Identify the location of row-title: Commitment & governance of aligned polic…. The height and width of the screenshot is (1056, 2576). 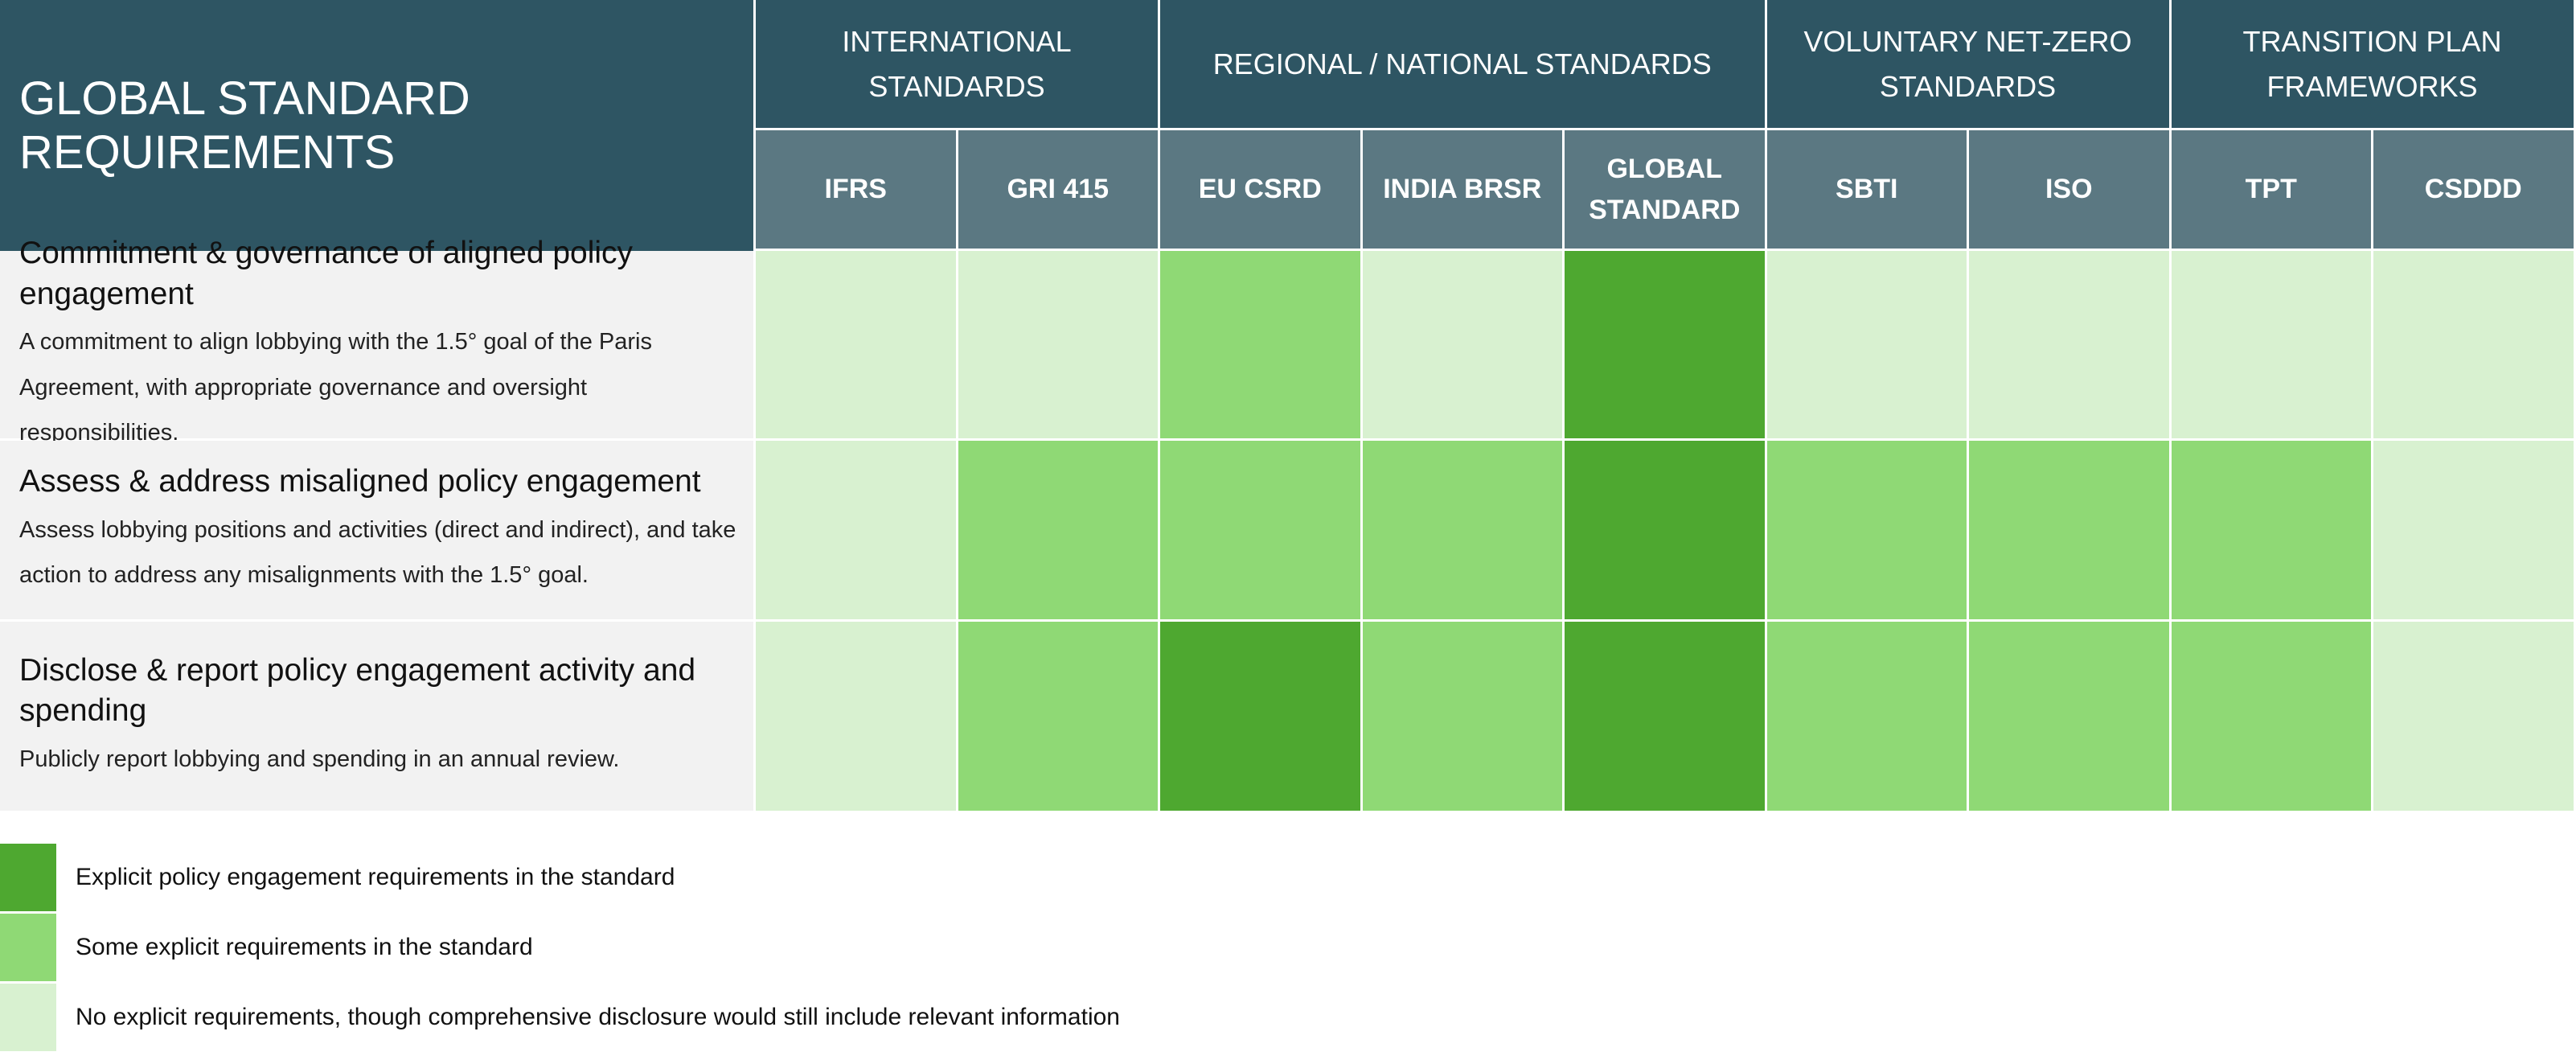
(326, 273).